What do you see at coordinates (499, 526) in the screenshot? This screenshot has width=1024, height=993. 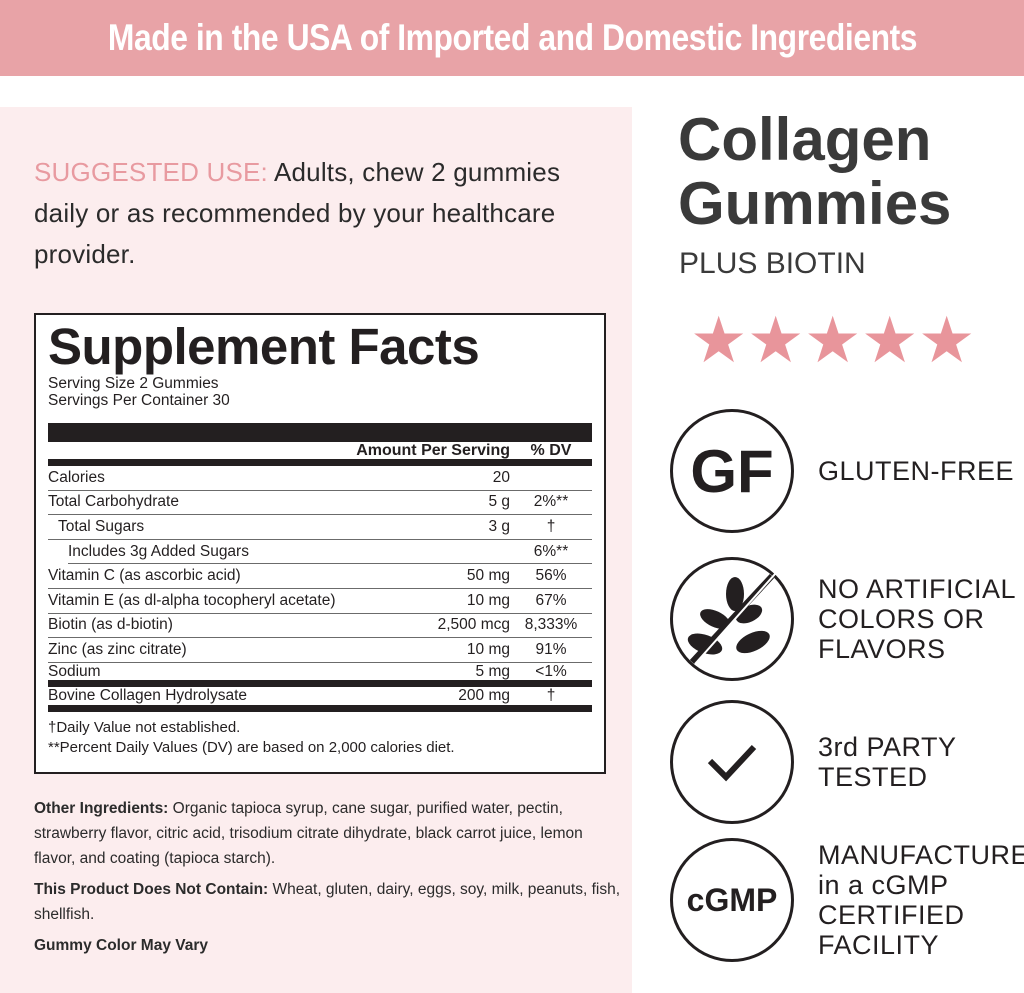 I see `nutrient-amount: 3 g` at bounding box center [499, 526].